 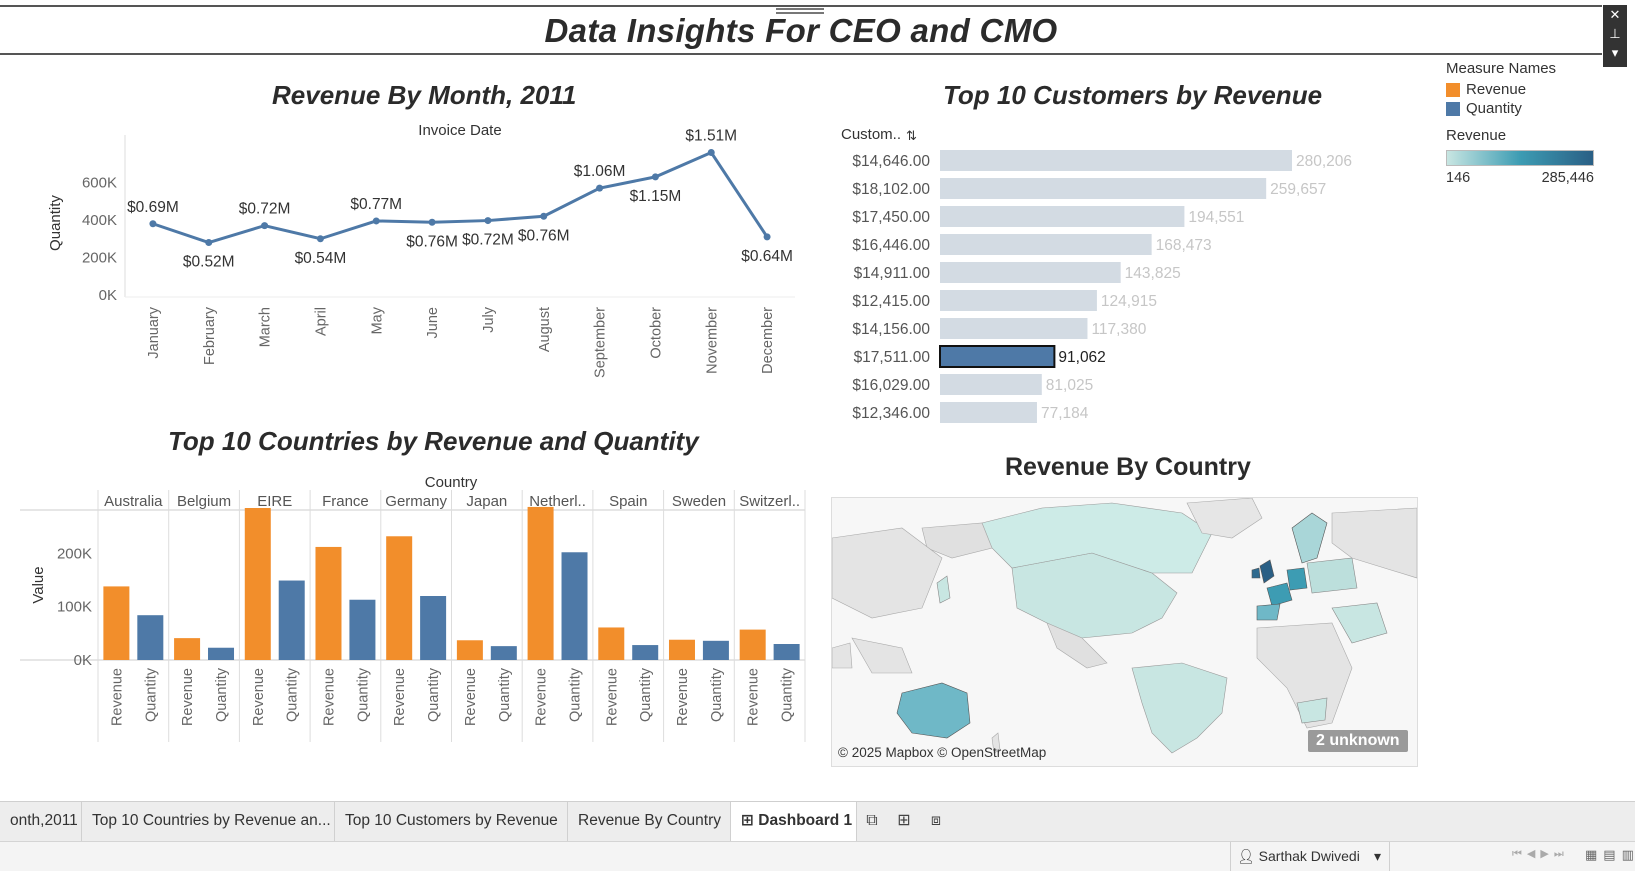 What do you see at coordinates (872, 820) in the screenshot?
I see `new-worksheet-icon: ⧉` at bounding box center [872, 820].